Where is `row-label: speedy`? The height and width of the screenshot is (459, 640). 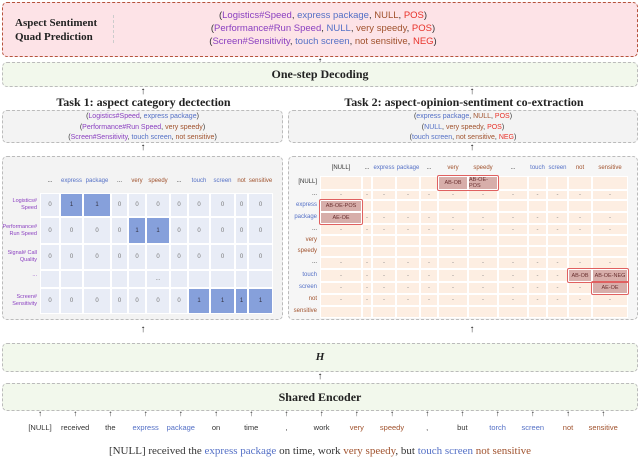 row-label: speedy is located at coordinates (307, 250).